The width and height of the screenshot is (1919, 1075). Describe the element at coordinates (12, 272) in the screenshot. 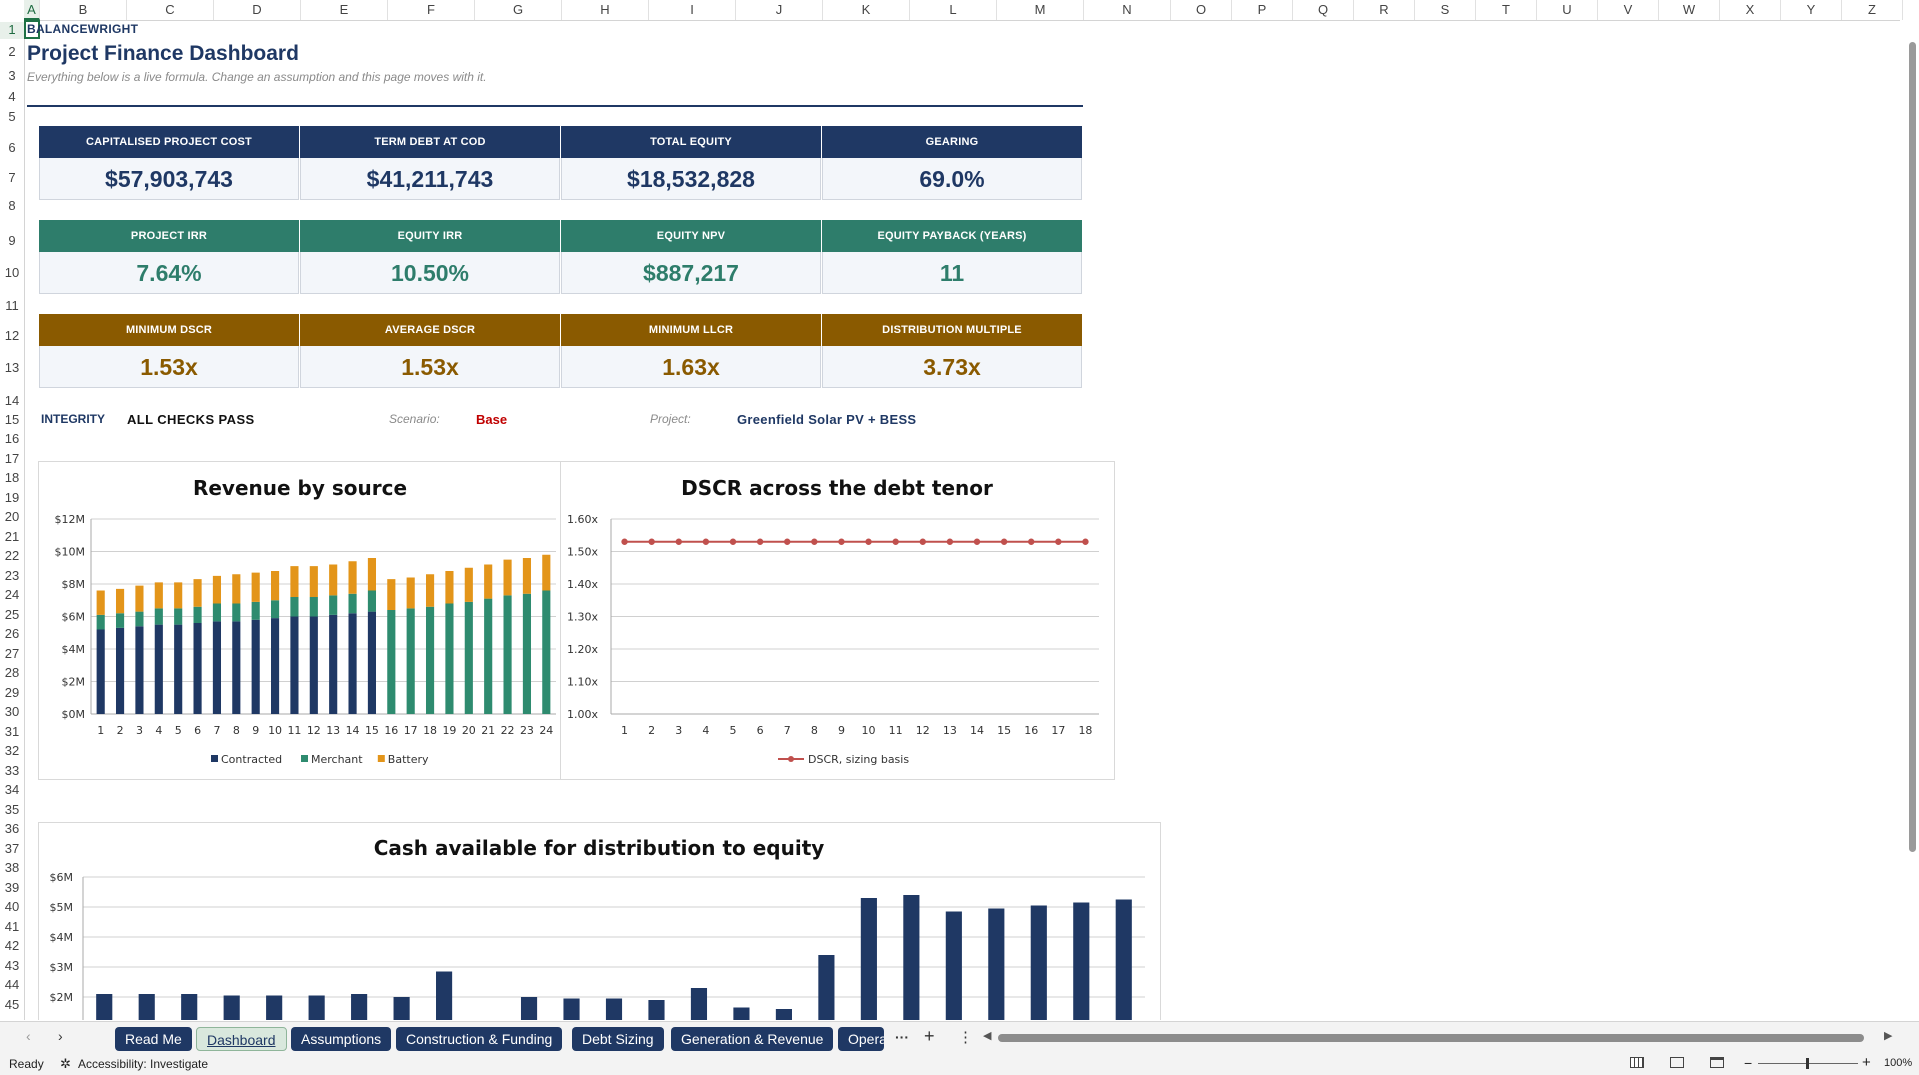

I see `row-header-10: 10` at that location.